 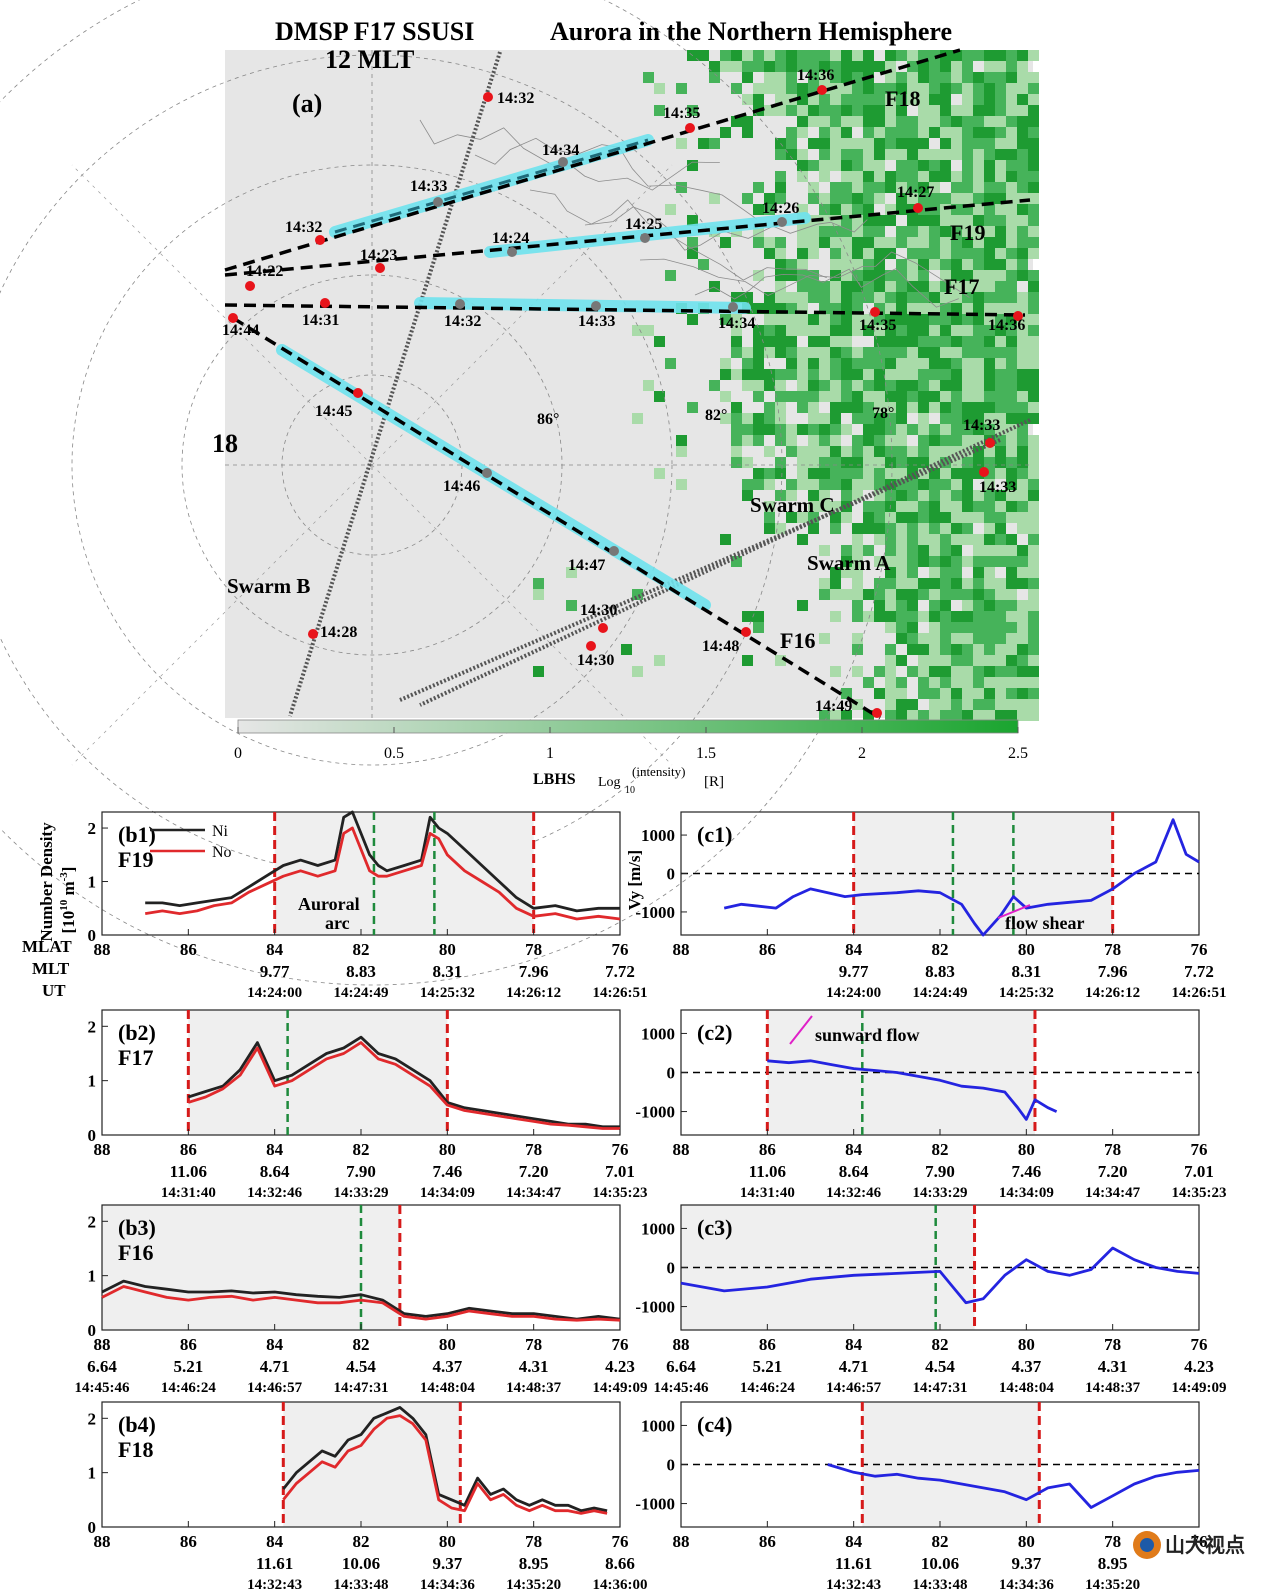 I want to click on mlt-tick-label: 5.21, so click(x=188, y=1366).